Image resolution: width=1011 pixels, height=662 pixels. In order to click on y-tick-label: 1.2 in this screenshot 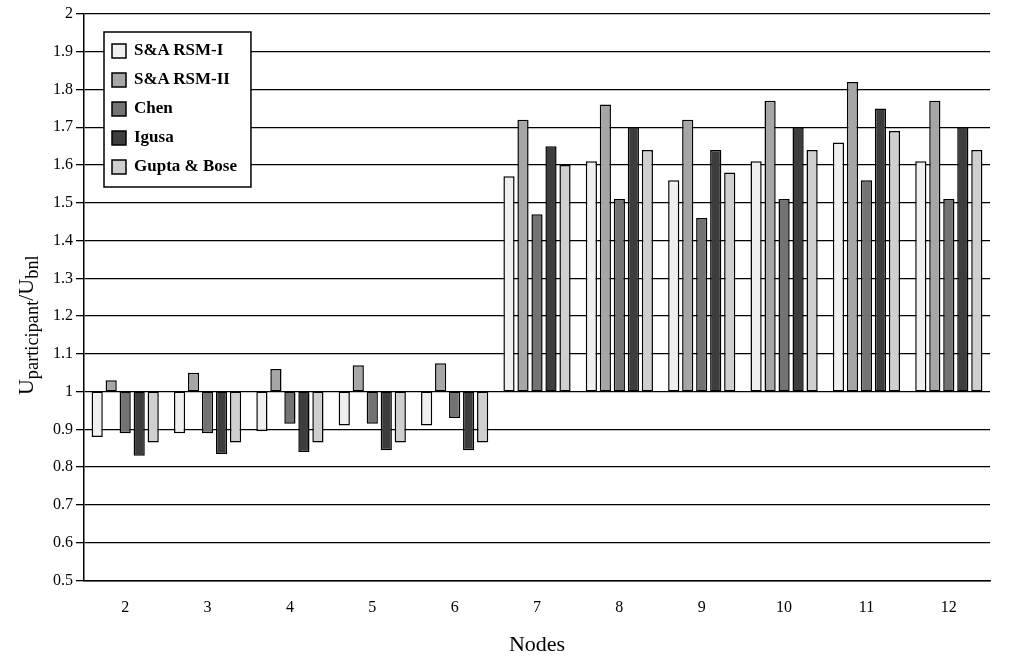, I will do `click(63, 315)`.